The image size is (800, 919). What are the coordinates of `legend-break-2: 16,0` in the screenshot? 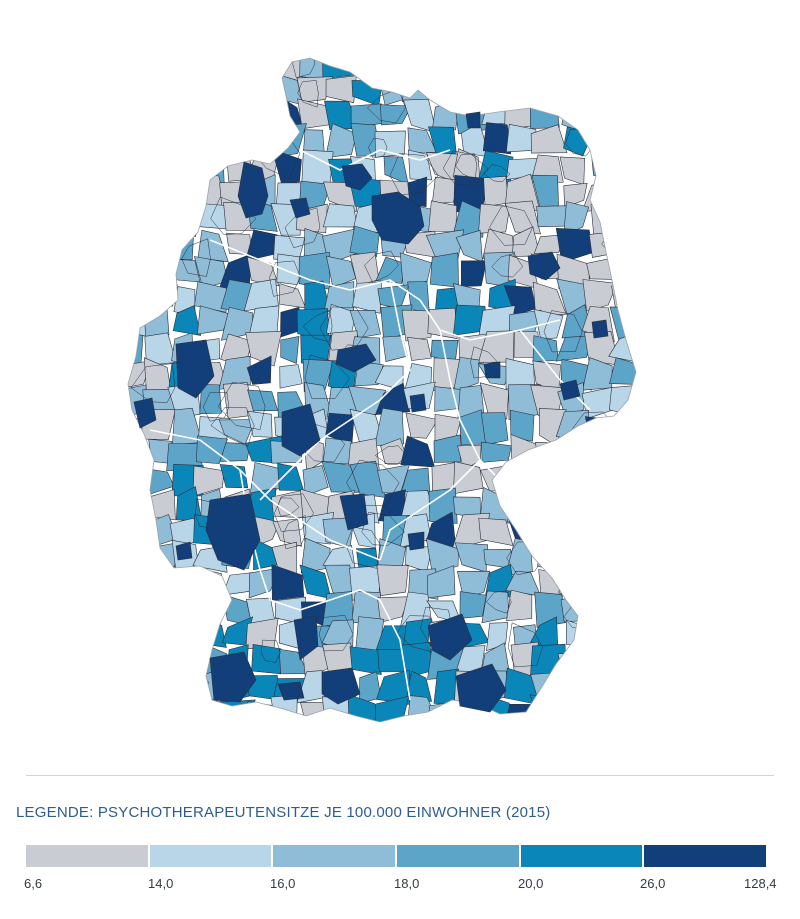 It's located at (283, 883).